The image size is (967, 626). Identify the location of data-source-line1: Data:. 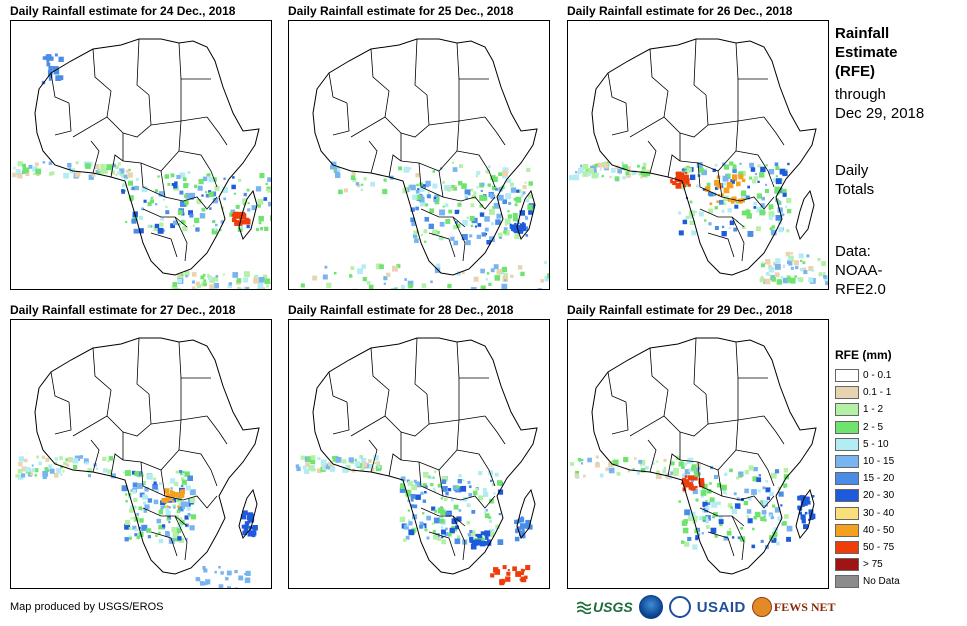
(853, 251).